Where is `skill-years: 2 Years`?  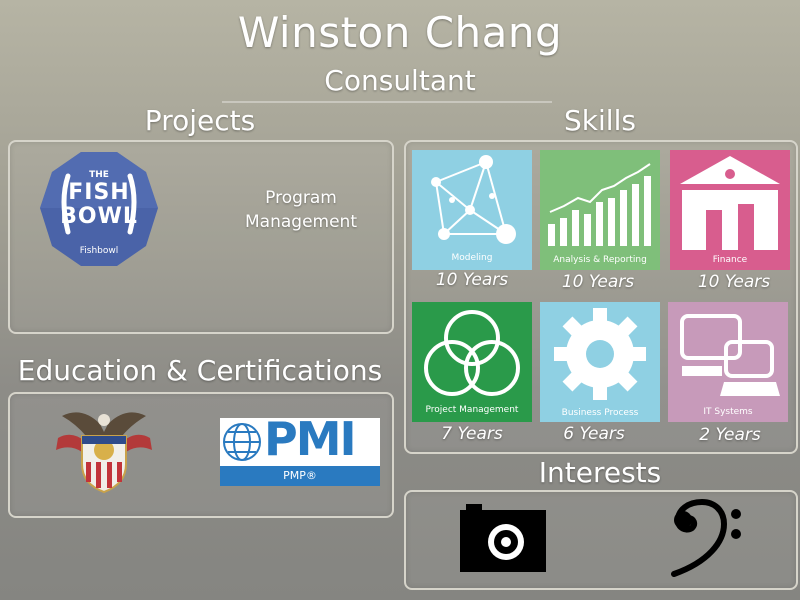 skill-years: 2 Years is located at coordinates (730, 435).